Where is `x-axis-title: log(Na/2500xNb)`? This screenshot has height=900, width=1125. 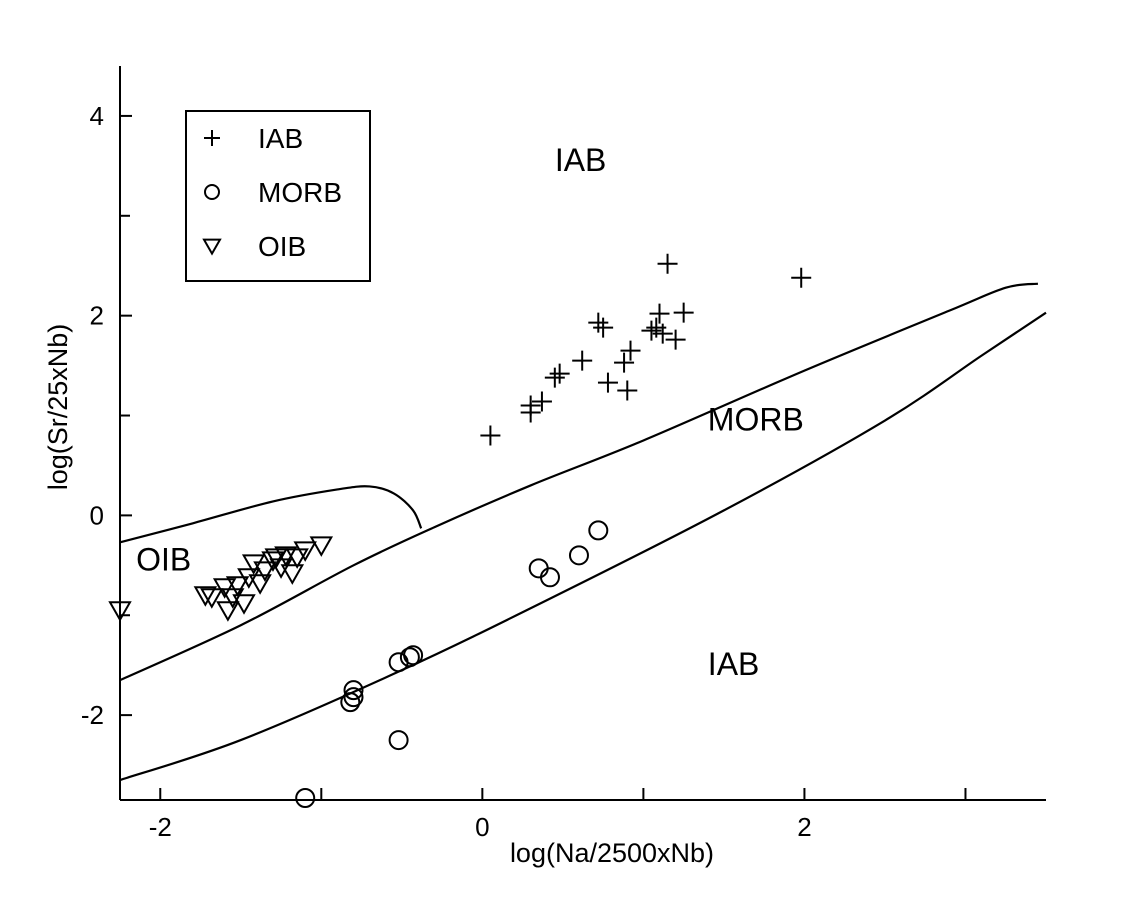 x-axis-title: log(Na/2500xNb) is located at coordinates (612, 853).